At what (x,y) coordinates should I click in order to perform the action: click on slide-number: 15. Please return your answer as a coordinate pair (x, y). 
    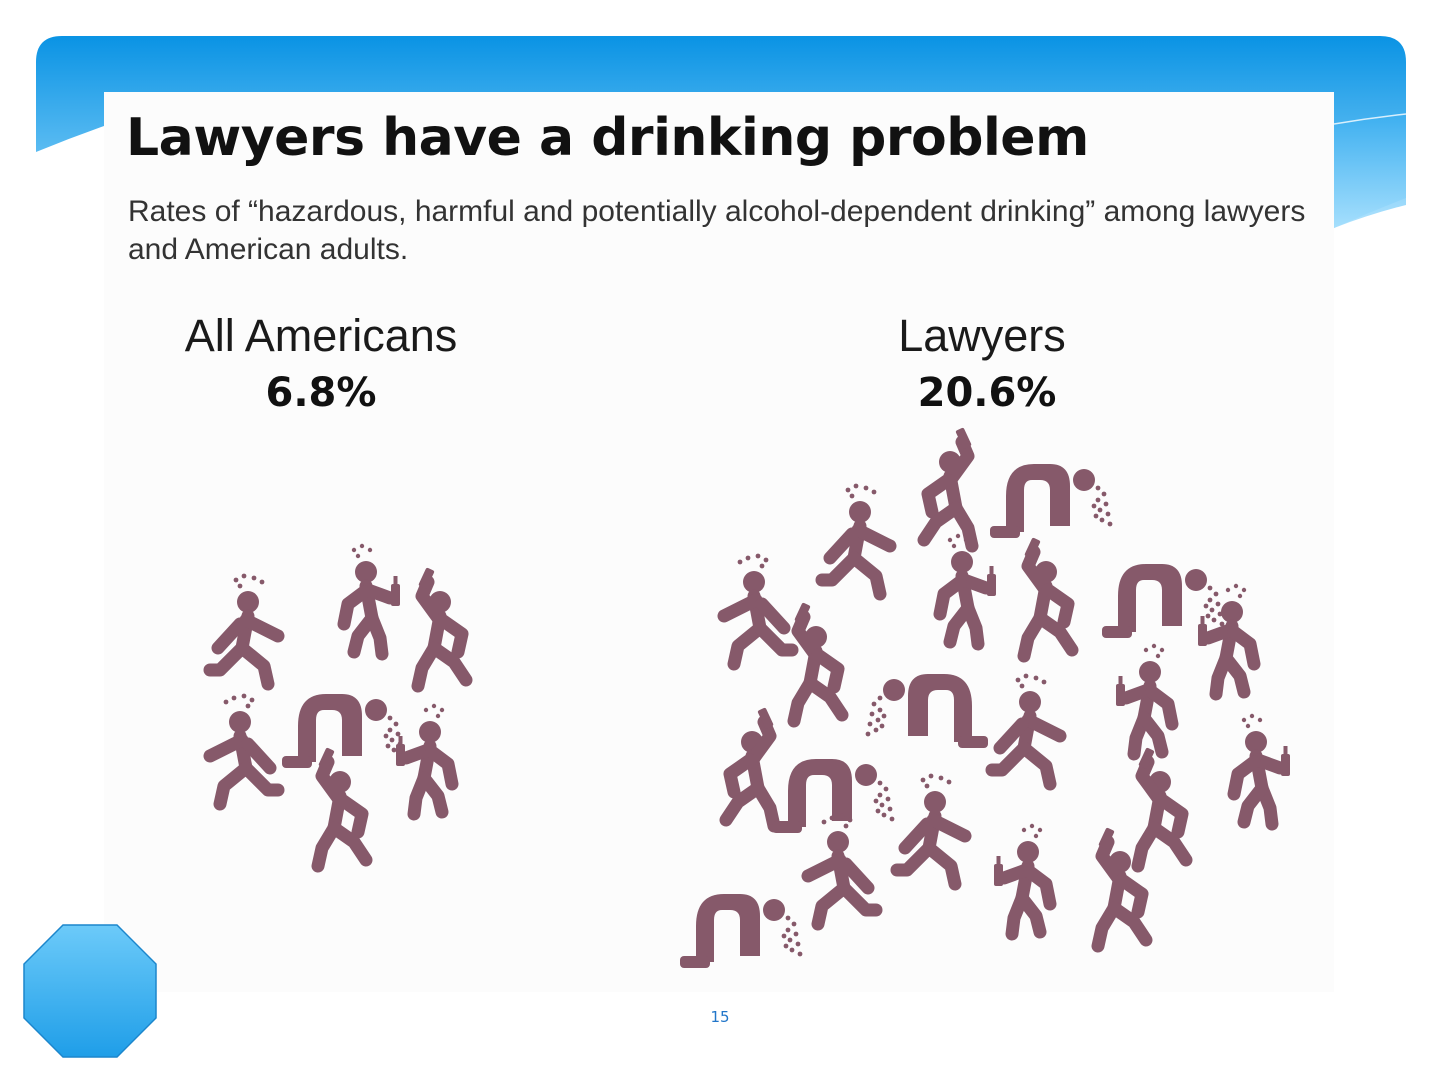
    Looking at the image, I should click on (720, 1017).